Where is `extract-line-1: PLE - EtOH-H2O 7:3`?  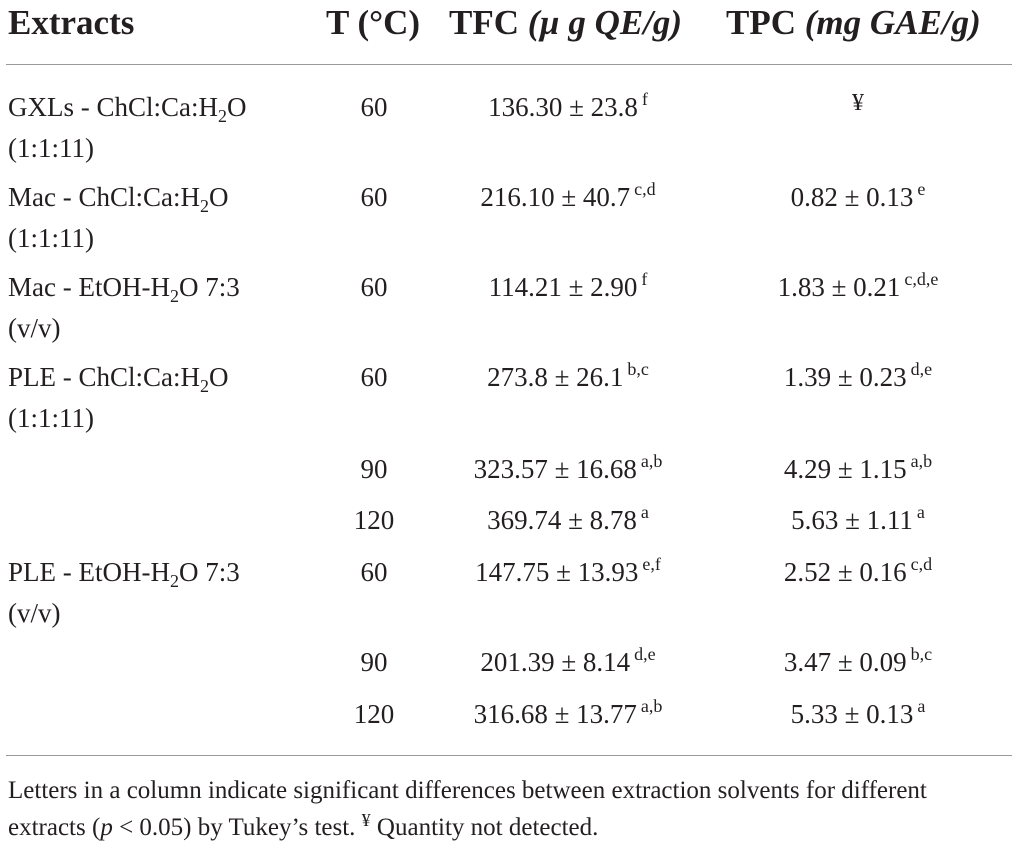 extract-line-1: PLE - EtOH-H2O 7:3 is located at coordinates (153, 573).